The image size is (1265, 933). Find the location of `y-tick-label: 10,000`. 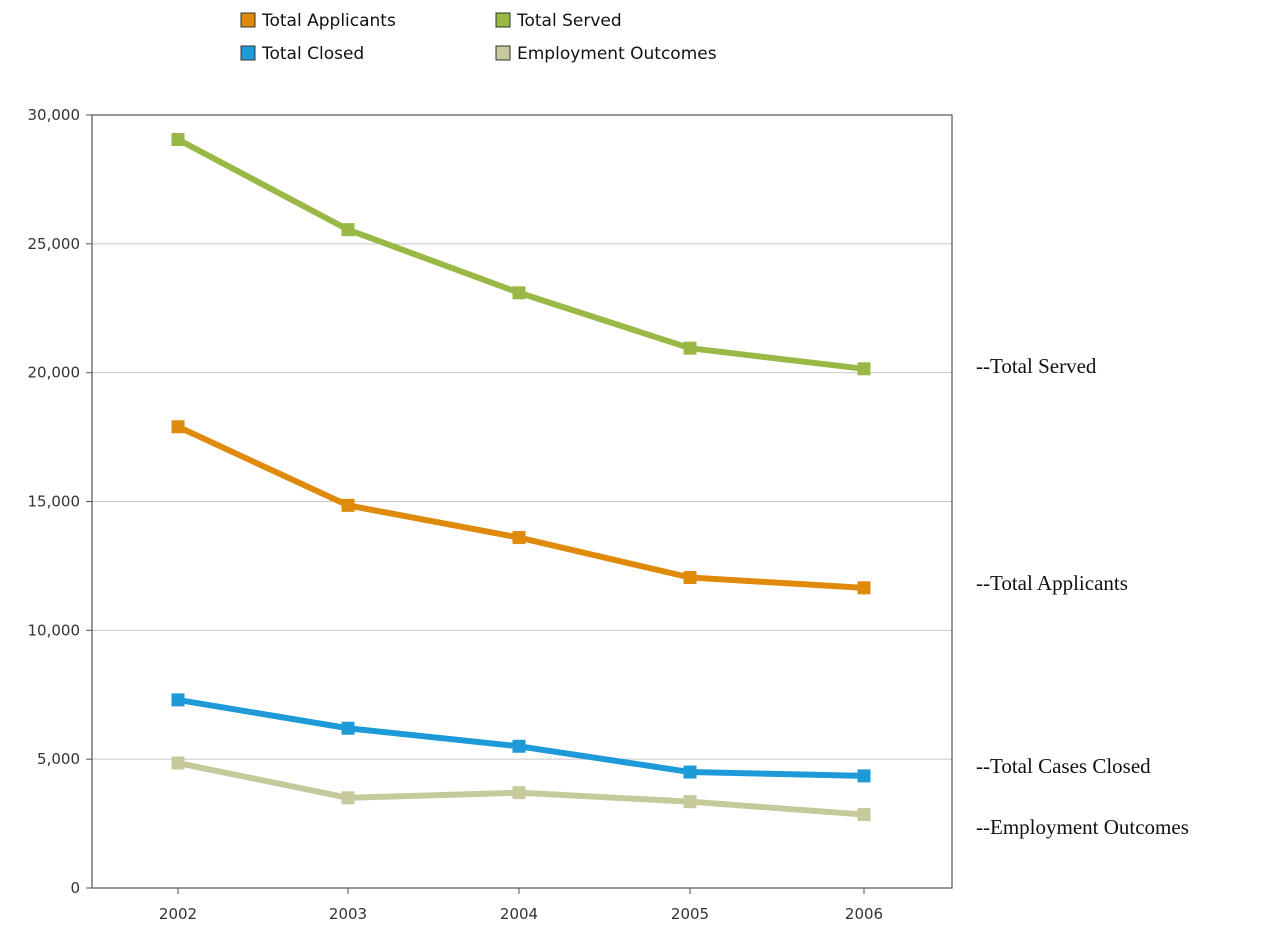

y-tick-label: 10,000 is located at coordinates (54, 630).